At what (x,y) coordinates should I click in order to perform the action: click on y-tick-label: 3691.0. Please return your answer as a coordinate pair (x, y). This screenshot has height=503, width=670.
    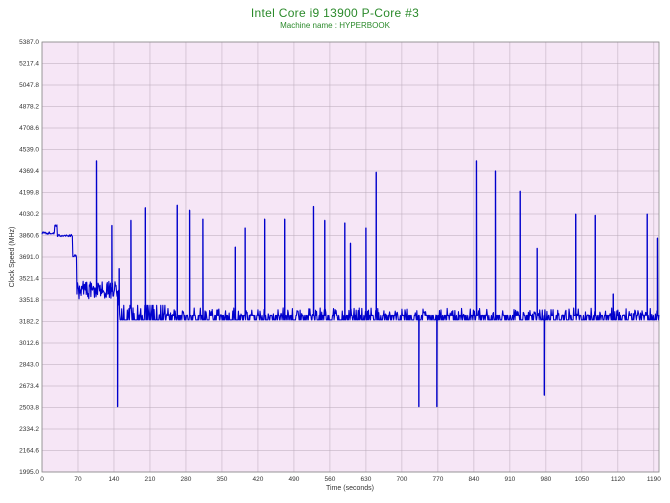
    Looking at the image, I should click on (29, 257).